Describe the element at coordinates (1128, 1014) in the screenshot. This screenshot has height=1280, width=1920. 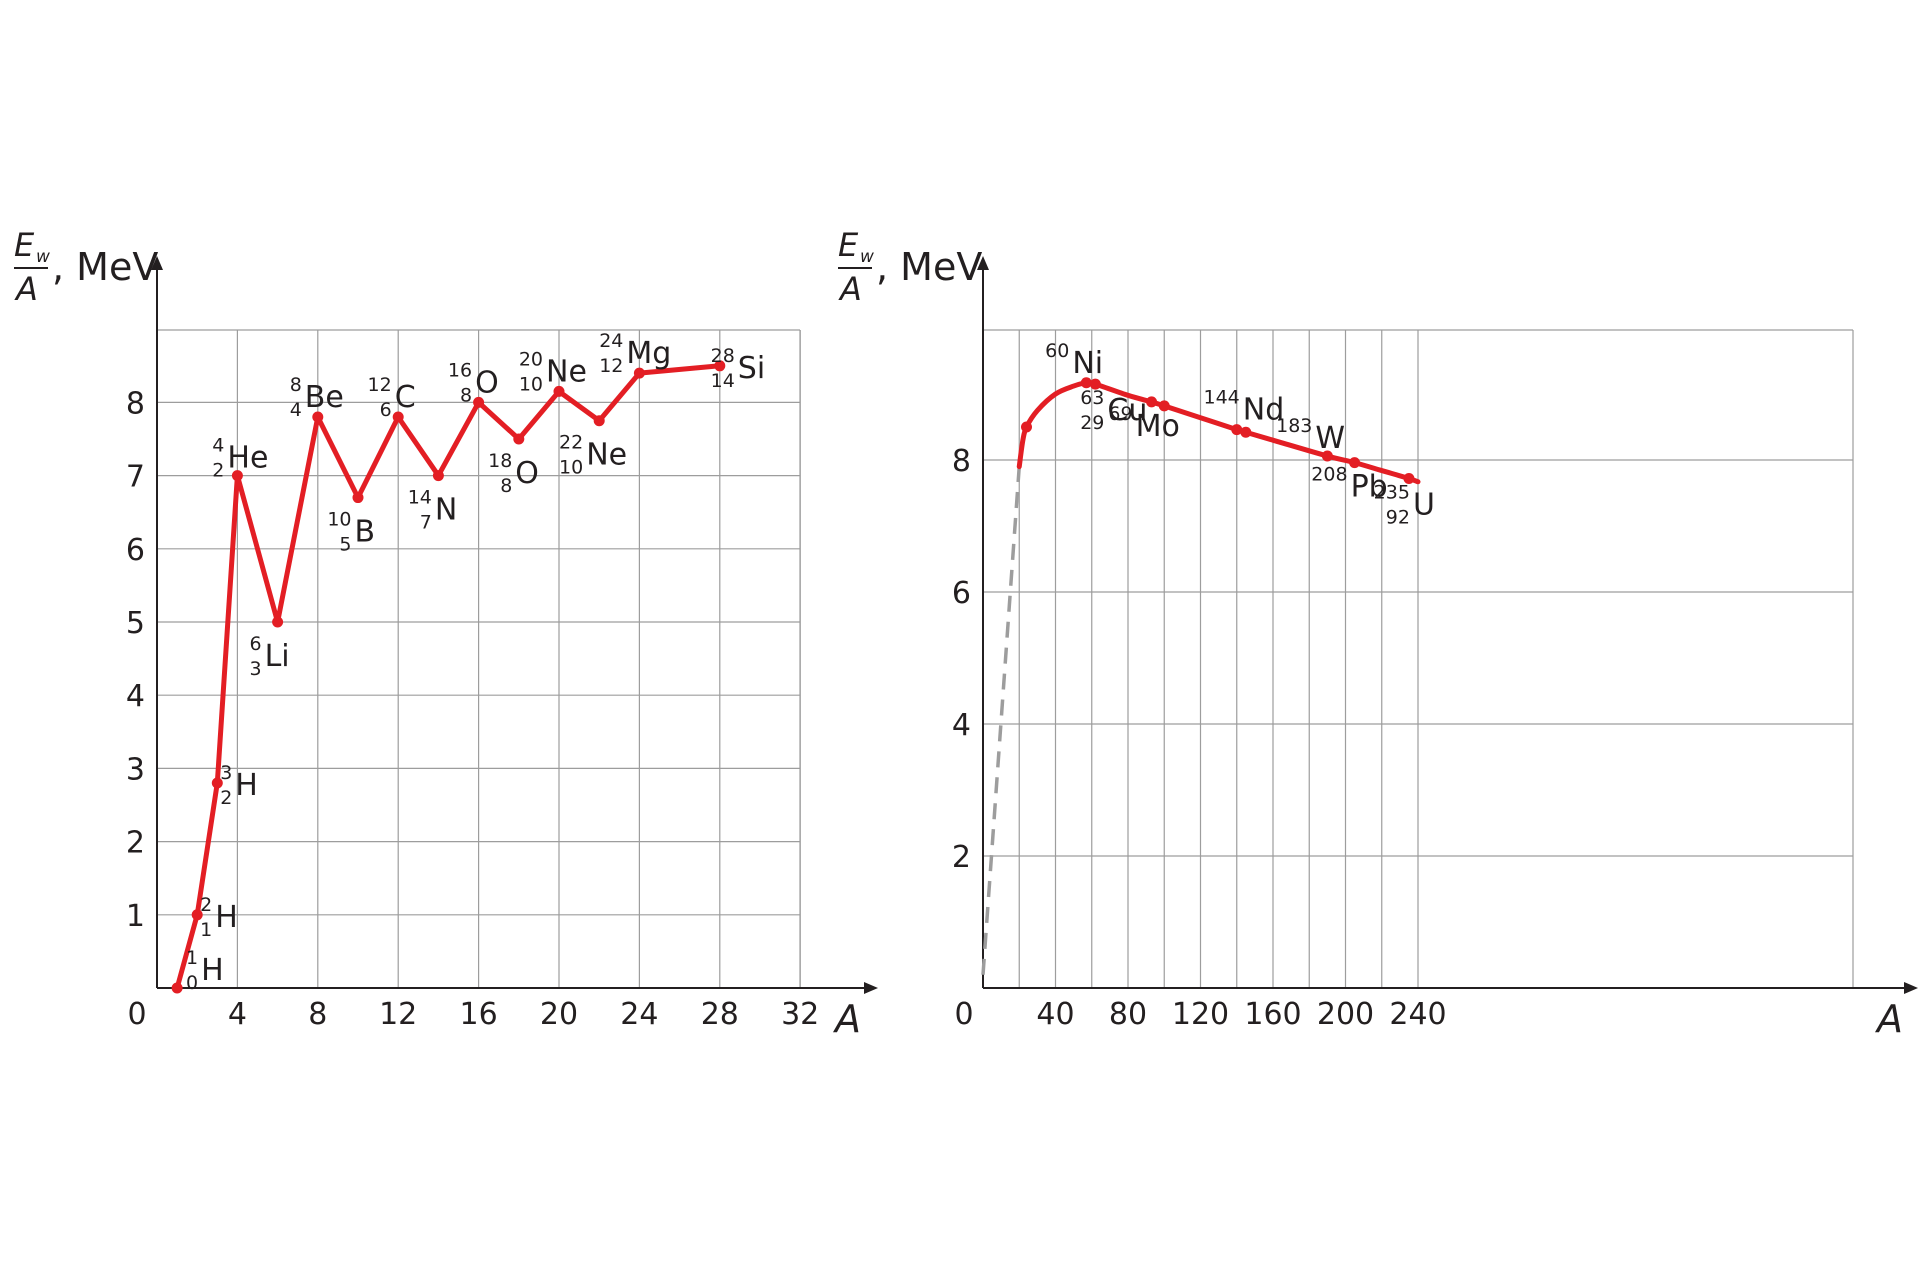
I see `x-tick-label: 80` at that location.